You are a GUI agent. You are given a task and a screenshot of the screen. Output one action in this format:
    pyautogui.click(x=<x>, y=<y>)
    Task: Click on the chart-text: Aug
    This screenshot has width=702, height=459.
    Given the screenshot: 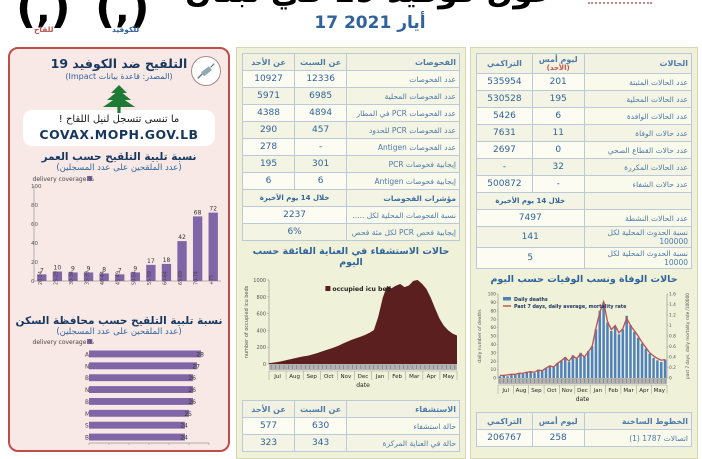 What is the action you would take?
    pyautogui.click(x=521, y=391)
    